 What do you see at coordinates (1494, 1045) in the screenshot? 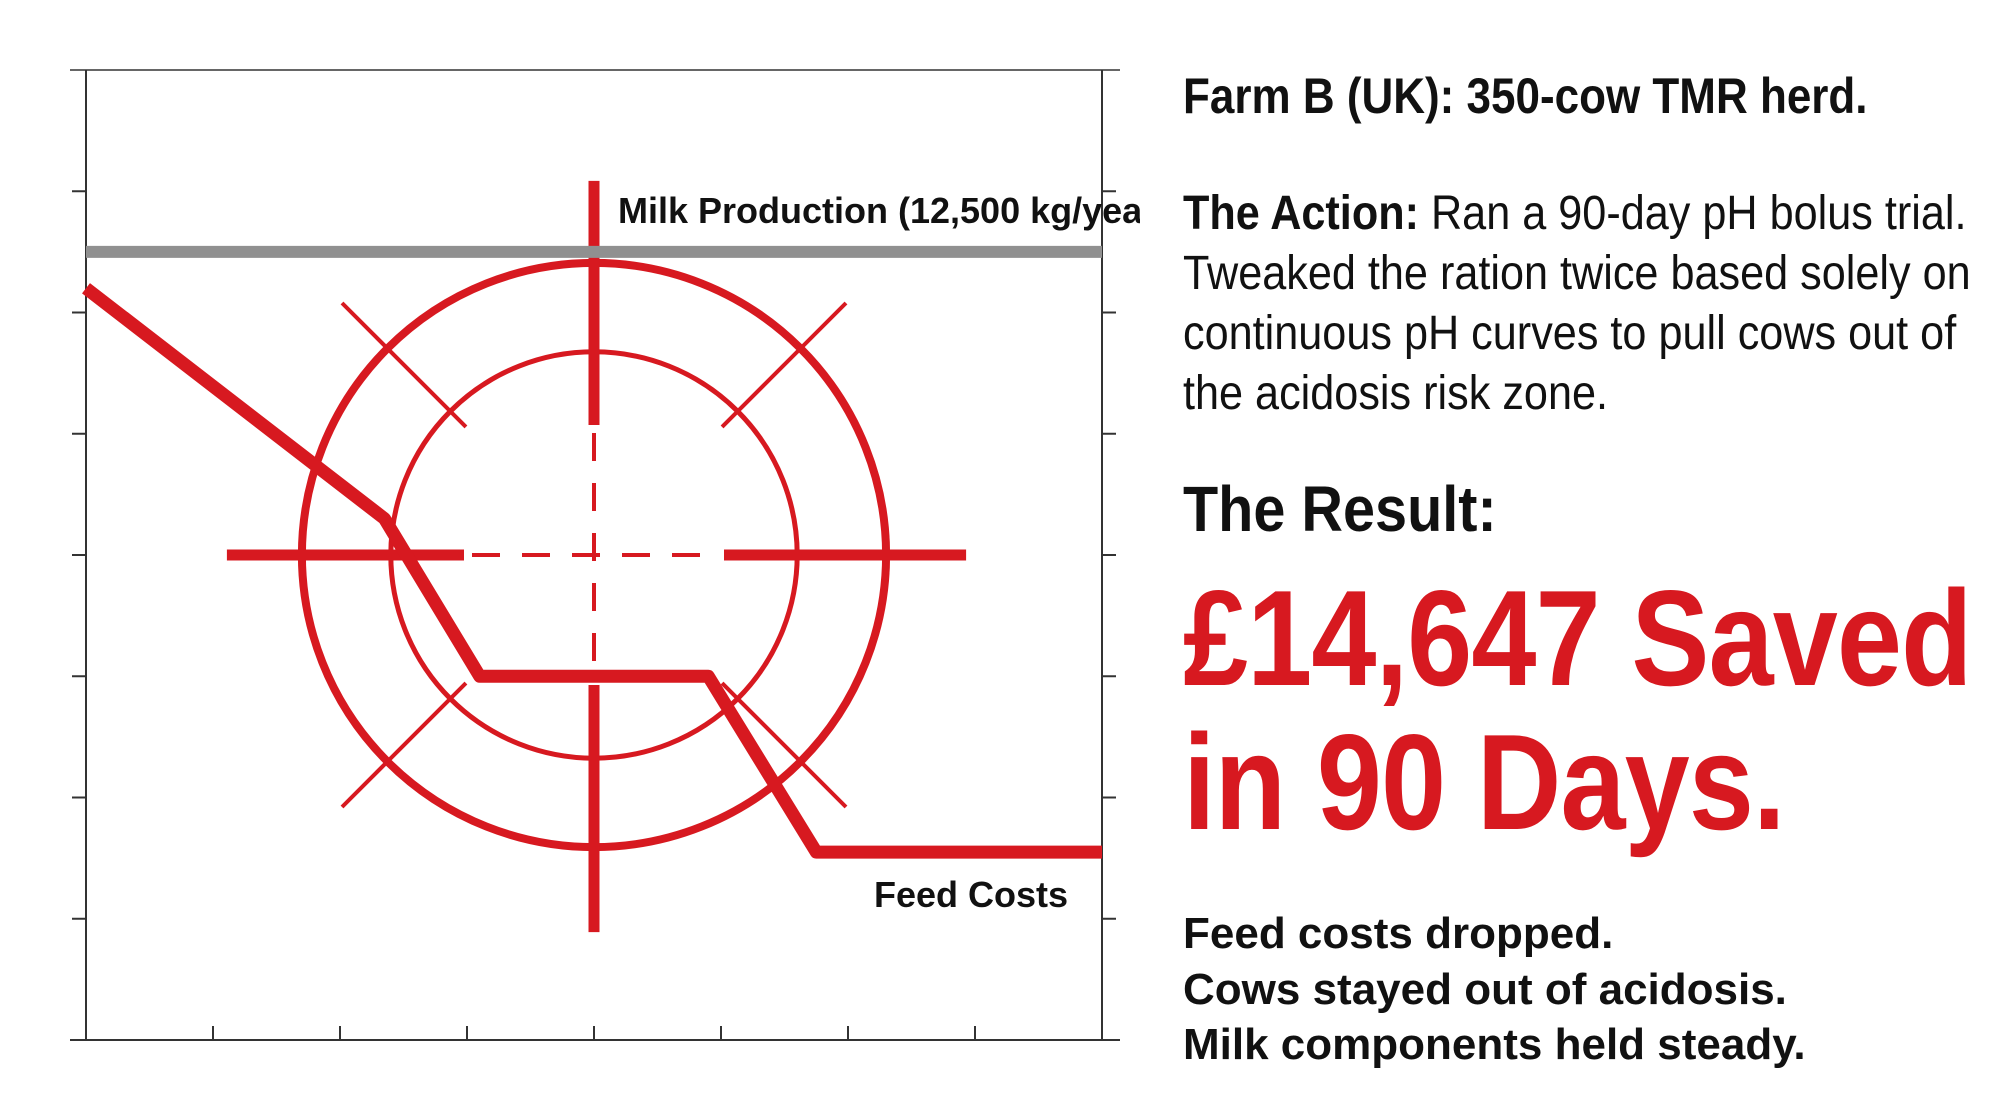
I see `summary-line-milk: Milk components held steady.` at bounding box center [1494, 1045].